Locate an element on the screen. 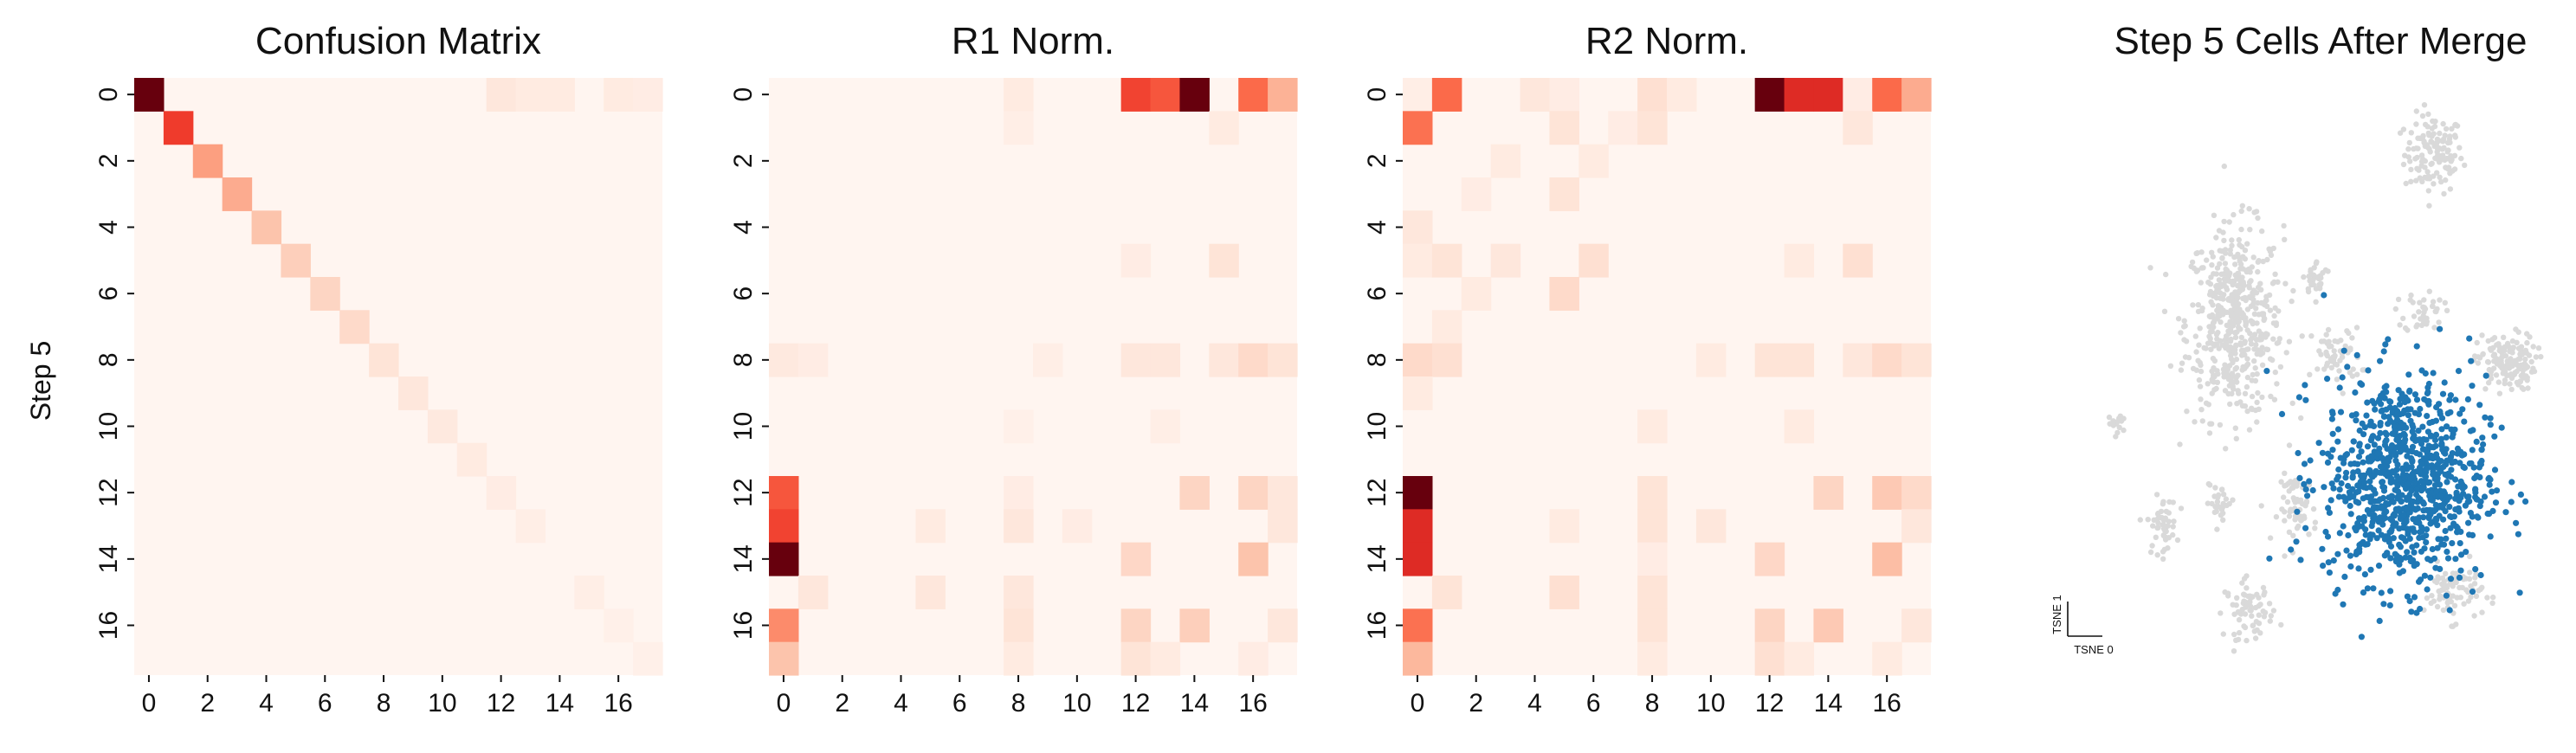 The width and height of the screenshot is (2576, 753). x-tick-label: 6 is located at coordinates (1593, 703).